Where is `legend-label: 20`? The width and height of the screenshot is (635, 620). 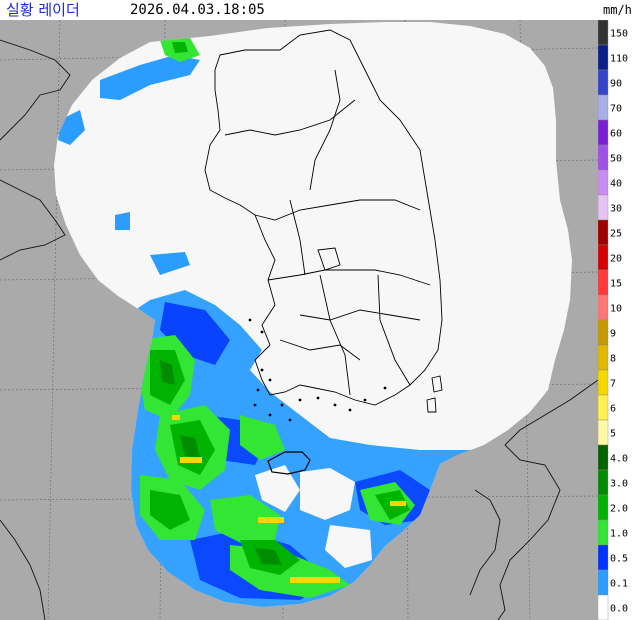 legend-label: 20 is located at coordinates (616, 259).